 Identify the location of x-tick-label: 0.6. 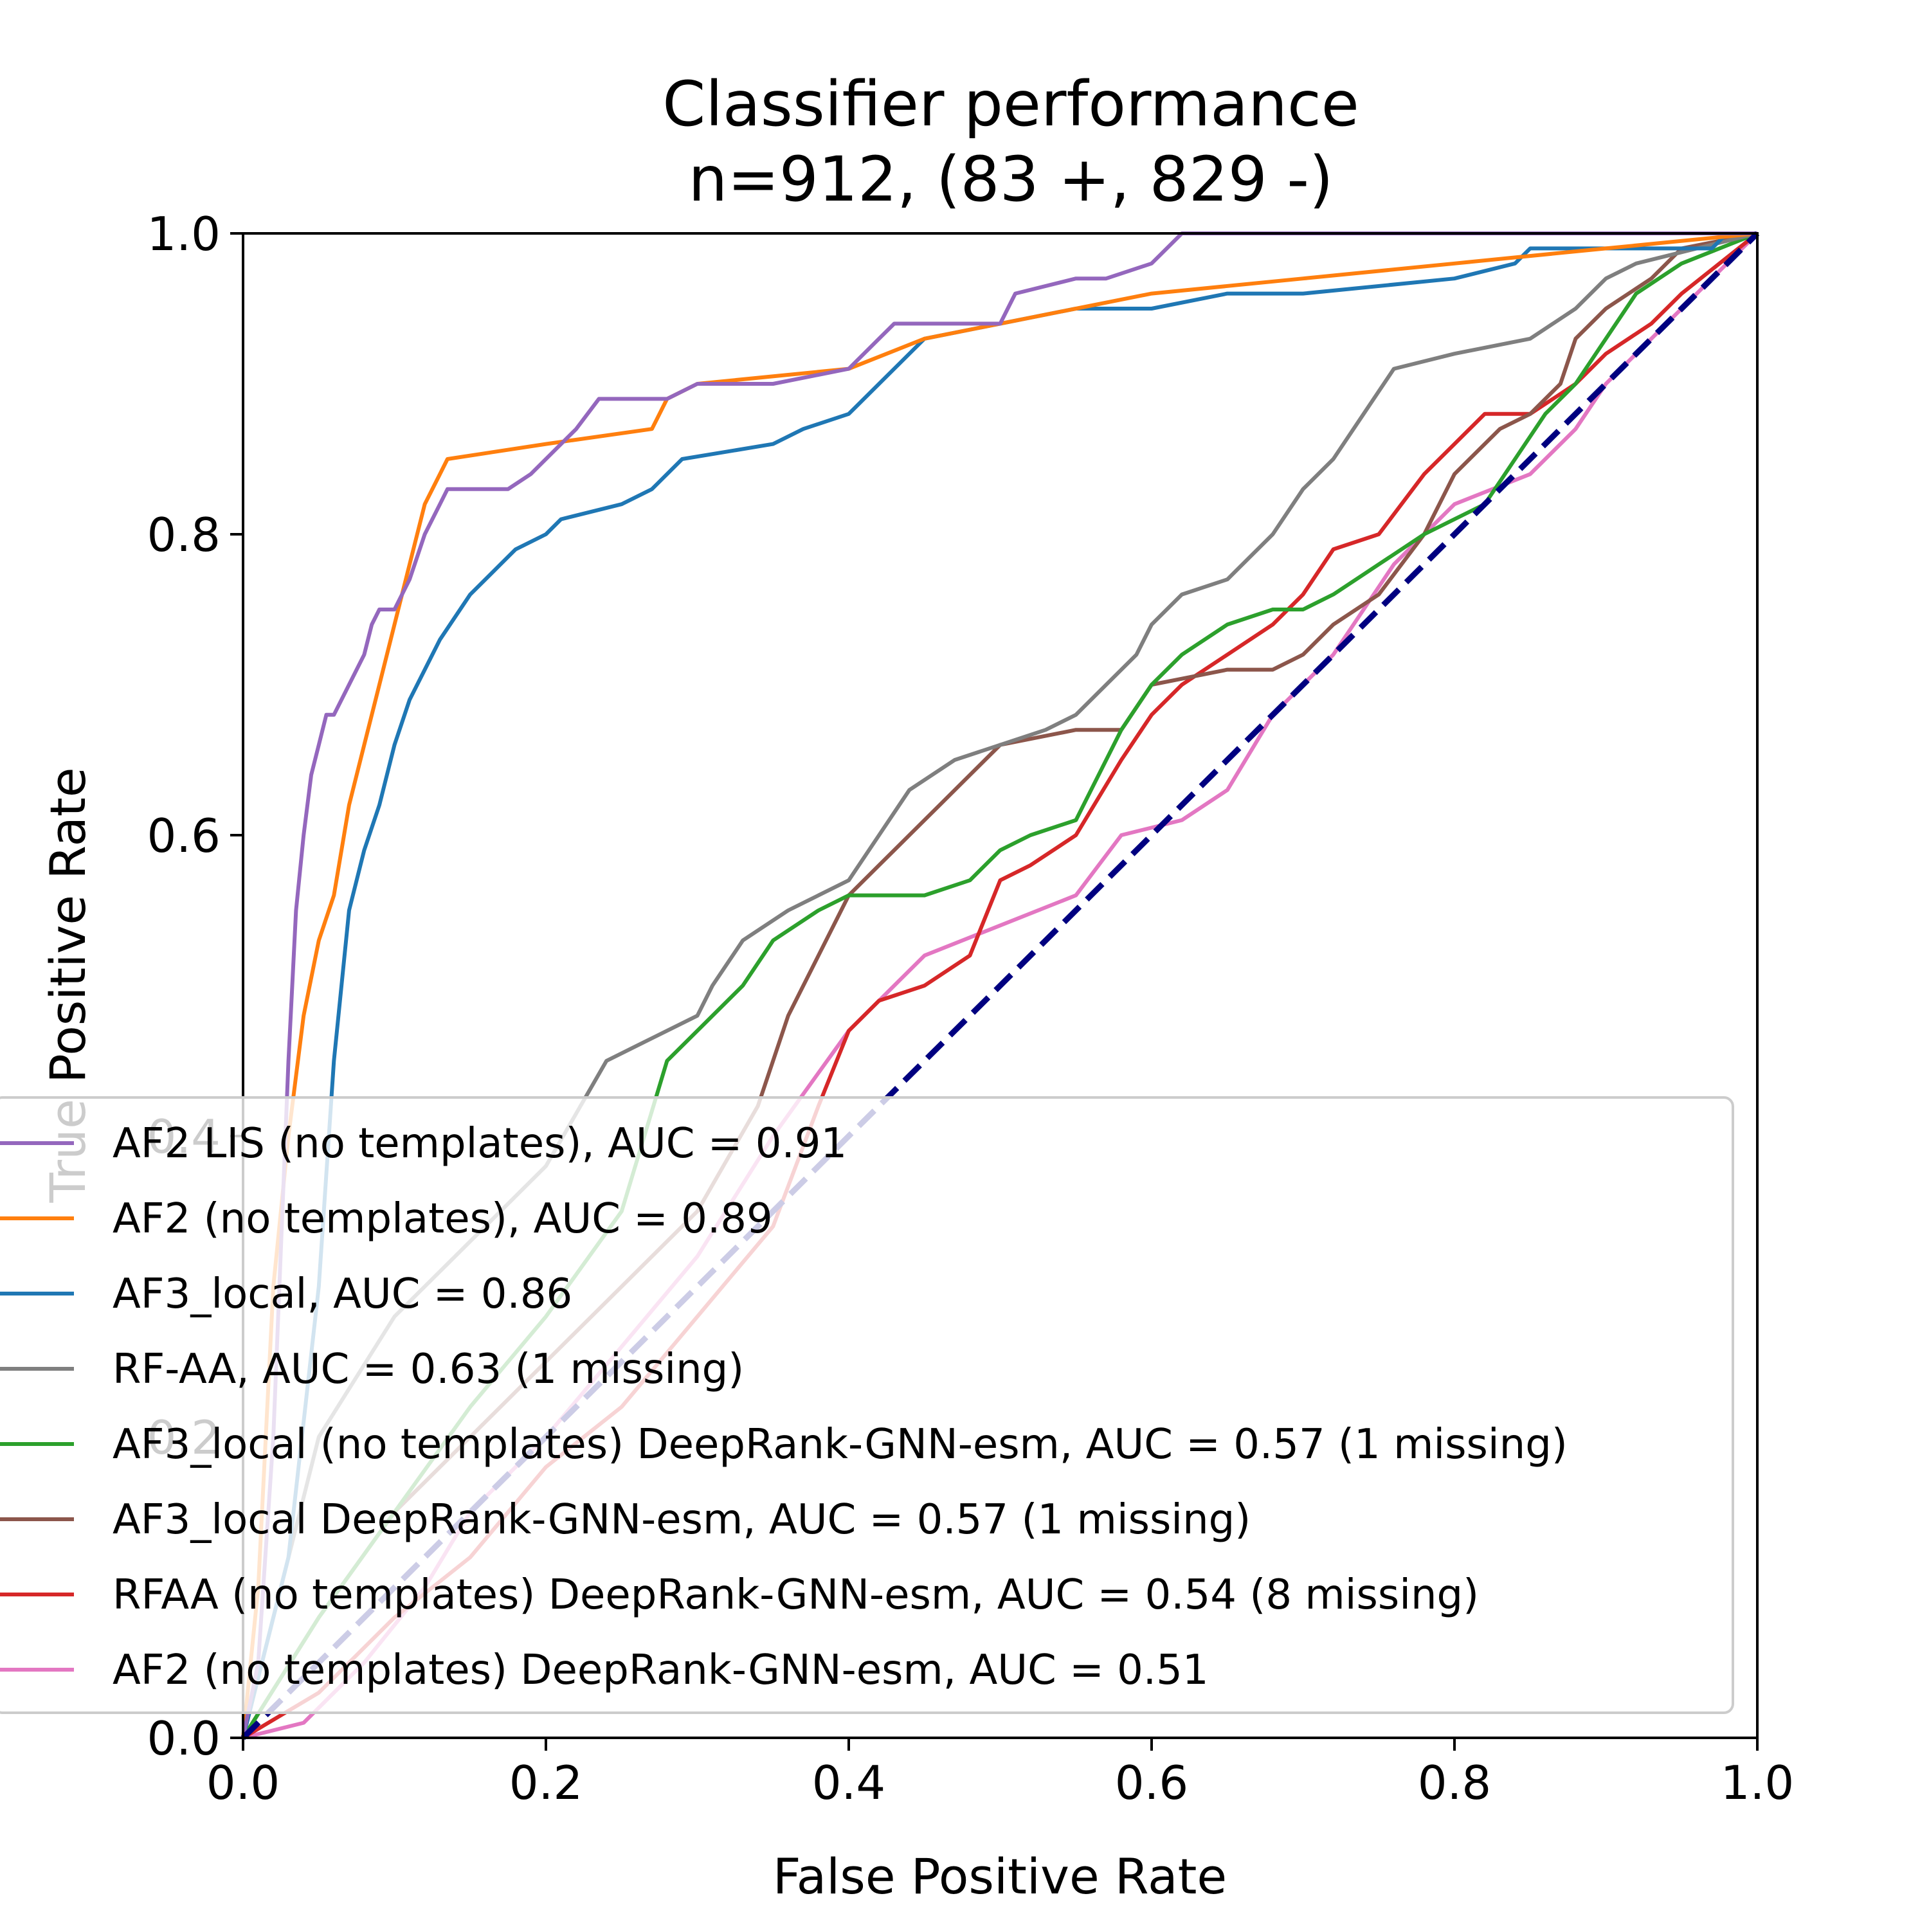
(1152, 1783).